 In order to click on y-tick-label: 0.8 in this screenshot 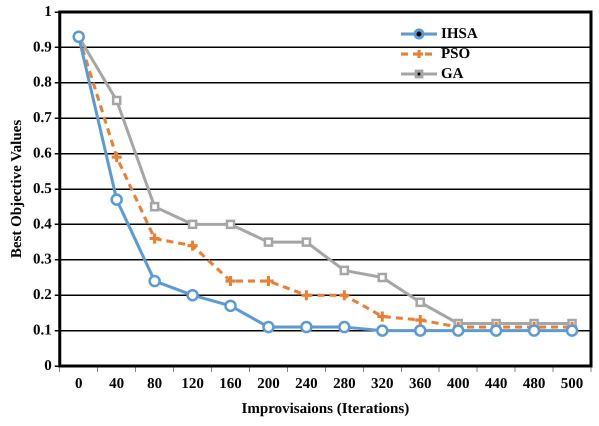, I will do `click(42, 82)`.